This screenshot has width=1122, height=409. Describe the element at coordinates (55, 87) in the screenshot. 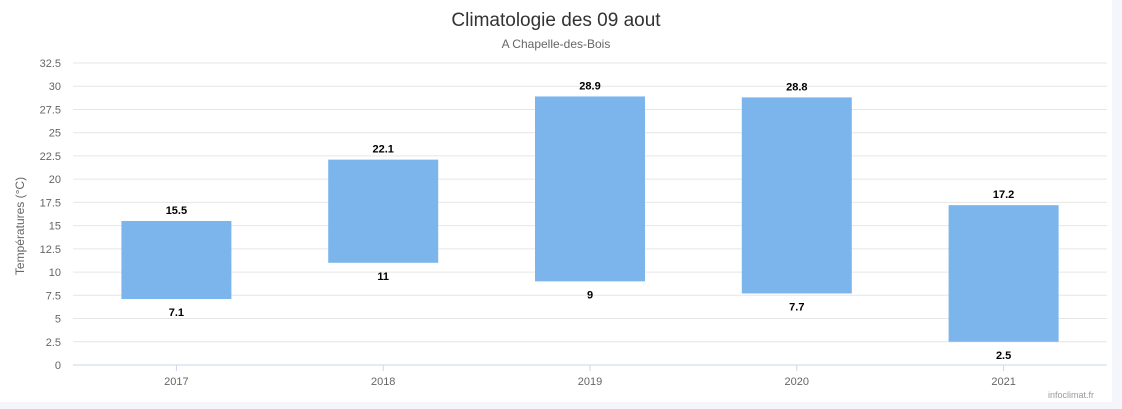

I see `y-tick-label: 30` at that location.